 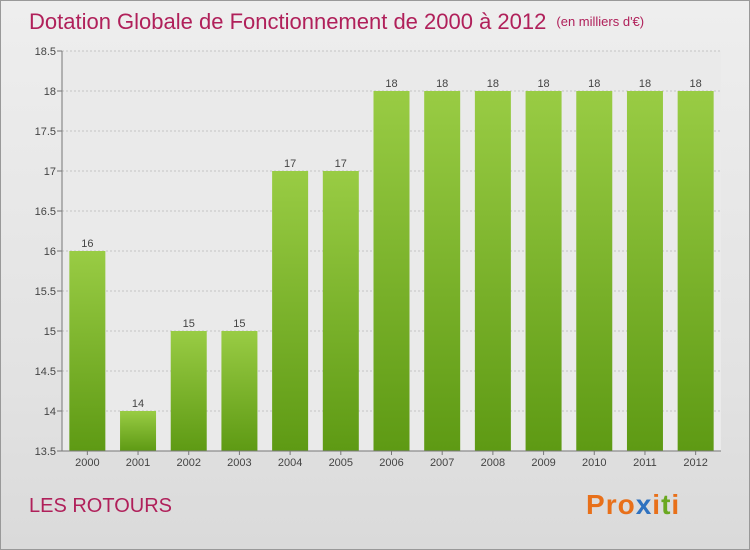 What do you see at coordinates (391, 463) in the screenshot?
I see `x-tick-label: 2006` at bounding box center [391, 463].